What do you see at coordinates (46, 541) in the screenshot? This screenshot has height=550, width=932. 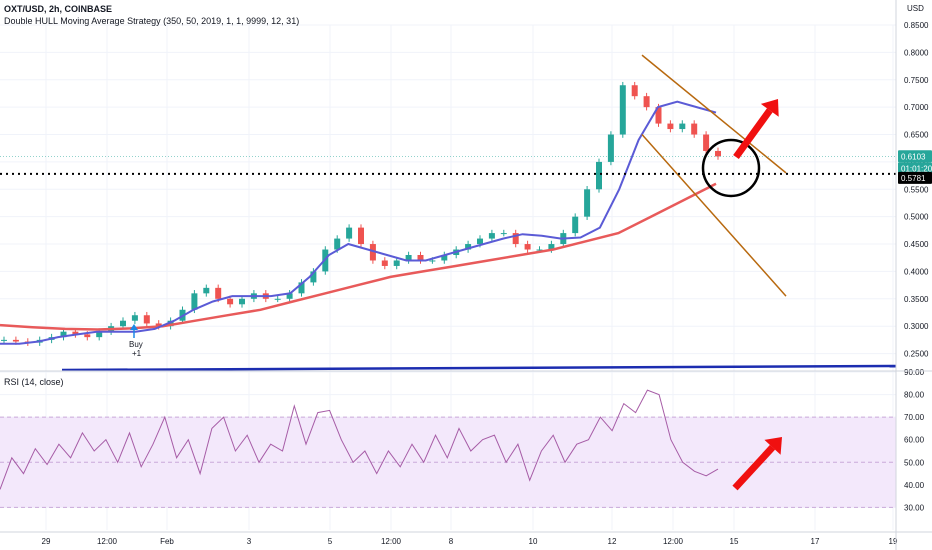 I see `x-tick-label: 29` at bounding box center [46, 541].